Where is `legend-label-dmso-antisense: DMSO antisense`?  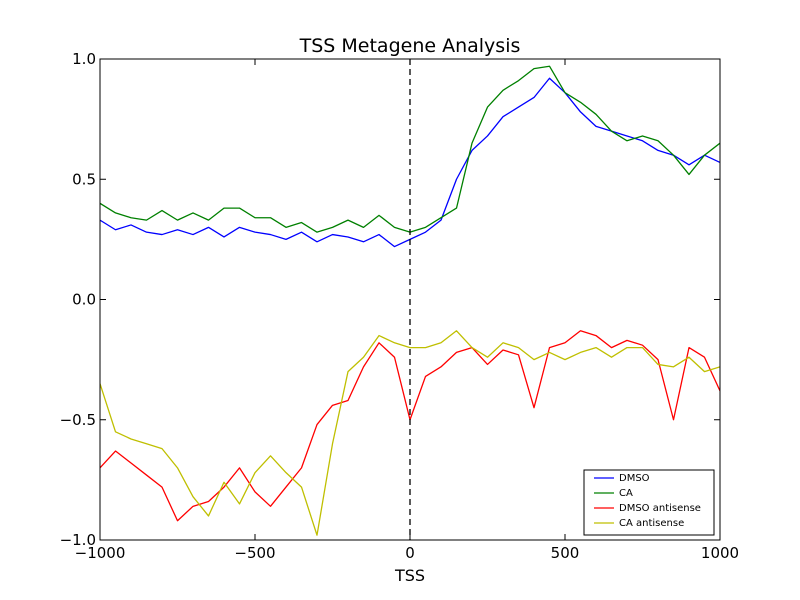
legend-label-dmso-antisense: DMSO antisense is located at coordinates (660, 508).